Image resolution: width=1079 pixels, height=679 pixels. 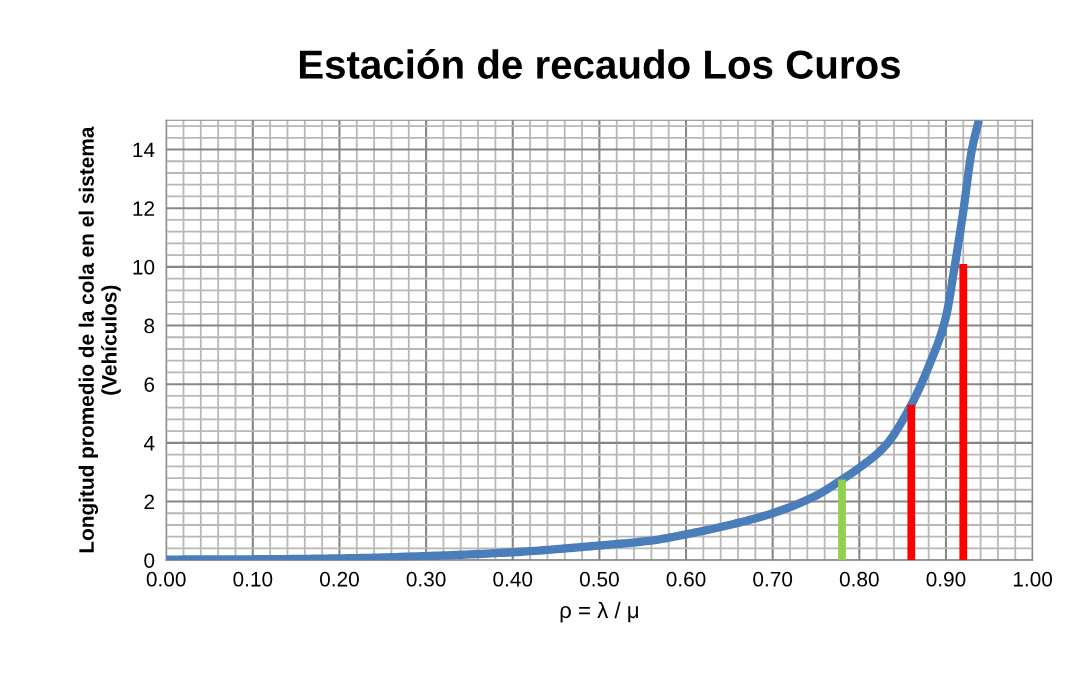 I want to click on y-tick-label: 6, so click(x=149, y=384).